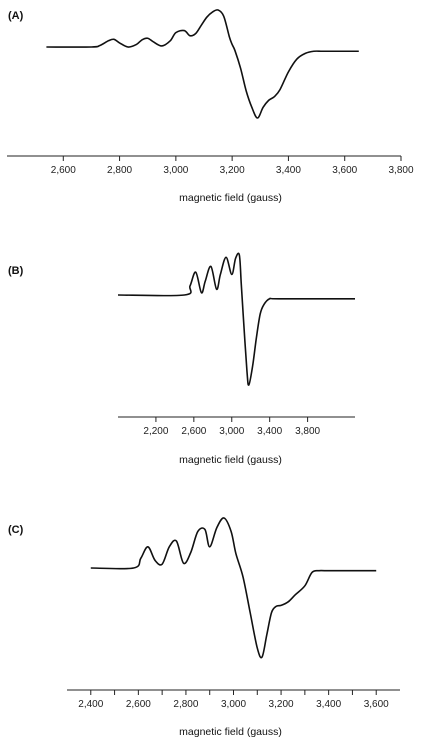  Describe the element at coordinates (16, 16) in the screenshot. I see `panel-a-label: (A)` at that location.